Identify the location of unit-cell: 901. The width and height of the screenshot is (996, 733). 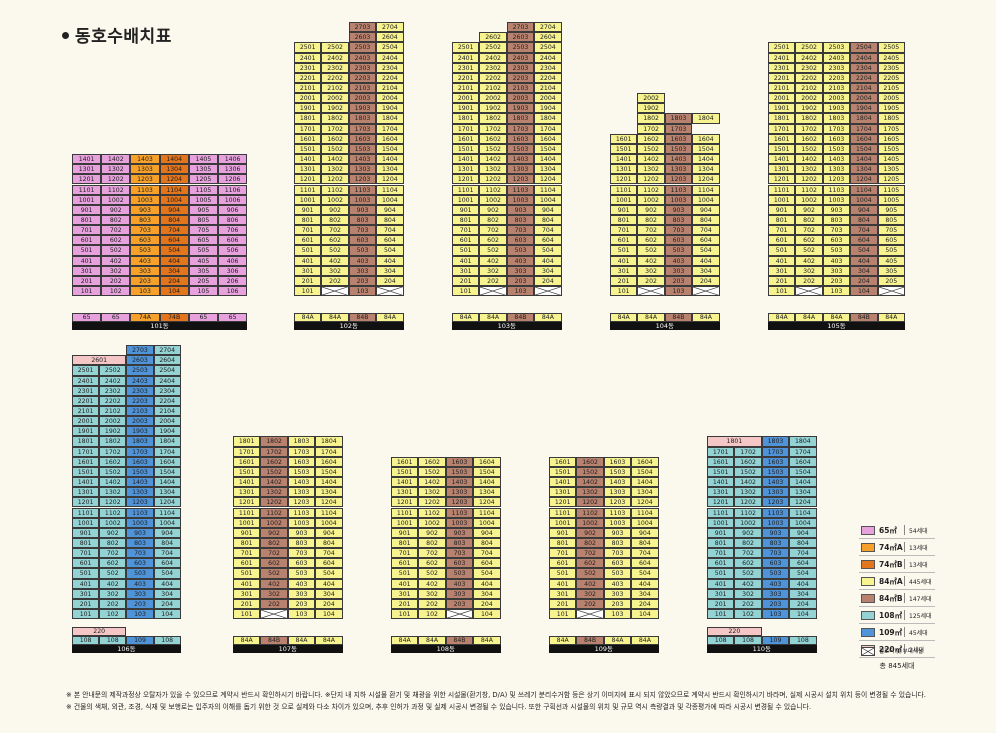
(405, 532).